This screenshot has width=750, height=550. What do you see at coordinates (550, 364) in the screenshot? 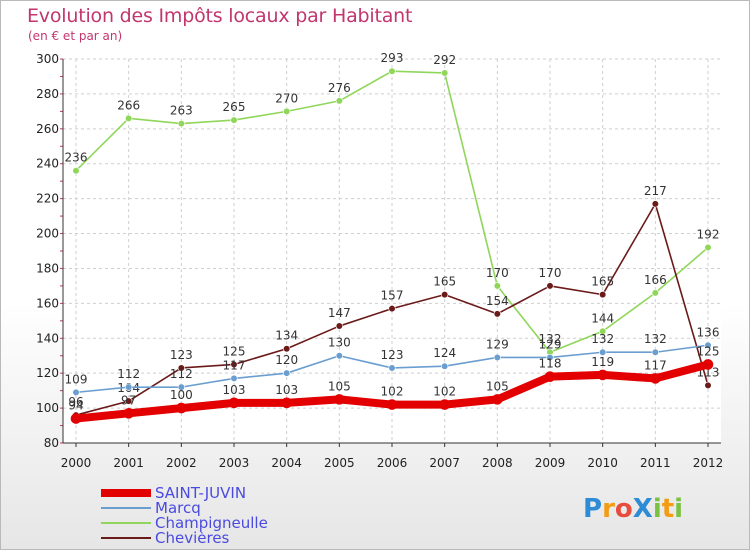
I see `data-label-saint-juvin: 118` at bounding box center [550, 364].